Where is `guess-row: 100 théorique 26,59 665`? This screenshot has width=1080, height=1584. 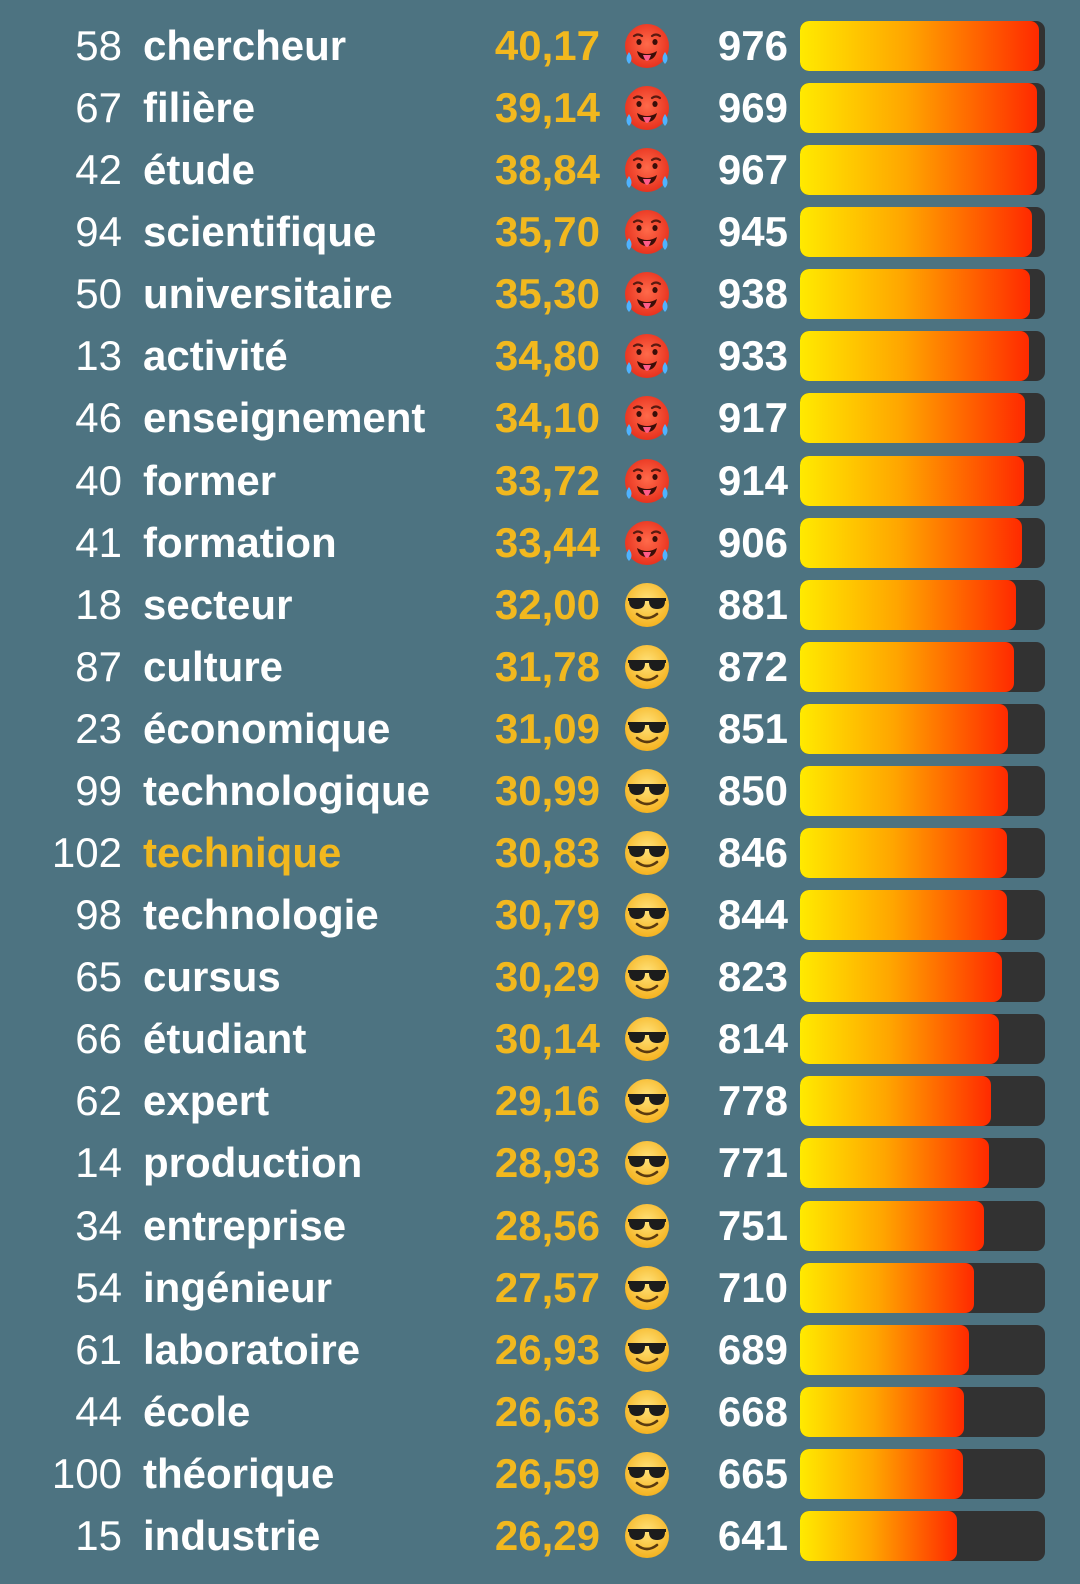
guess-row: 100 théorique 26,59 665 is located at coordinates (540, 1474).